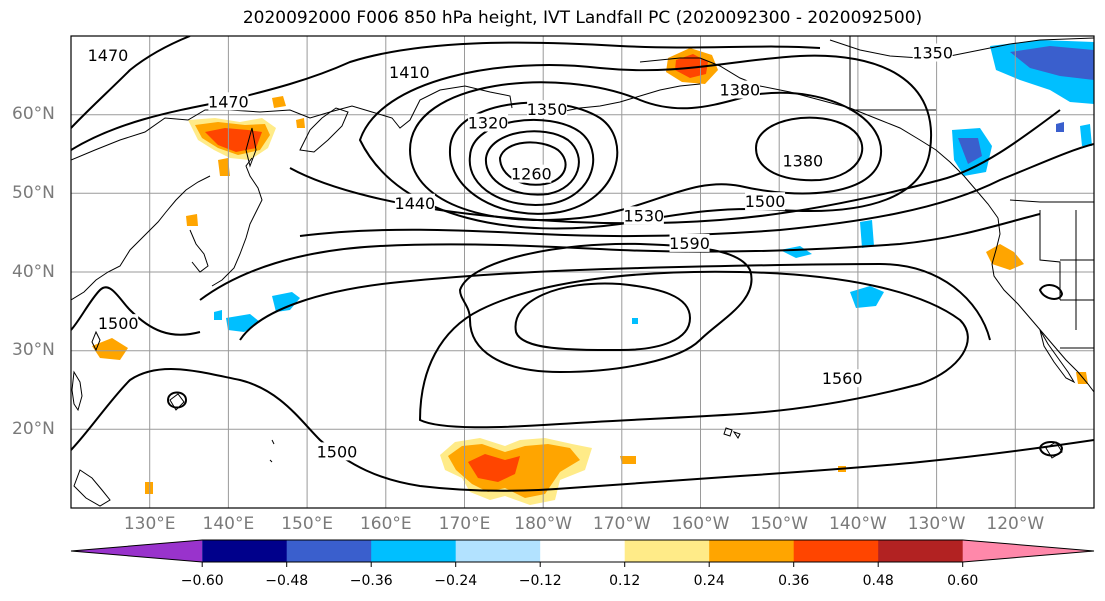  I want to click on contour-label: 1320, so click(488, 123).